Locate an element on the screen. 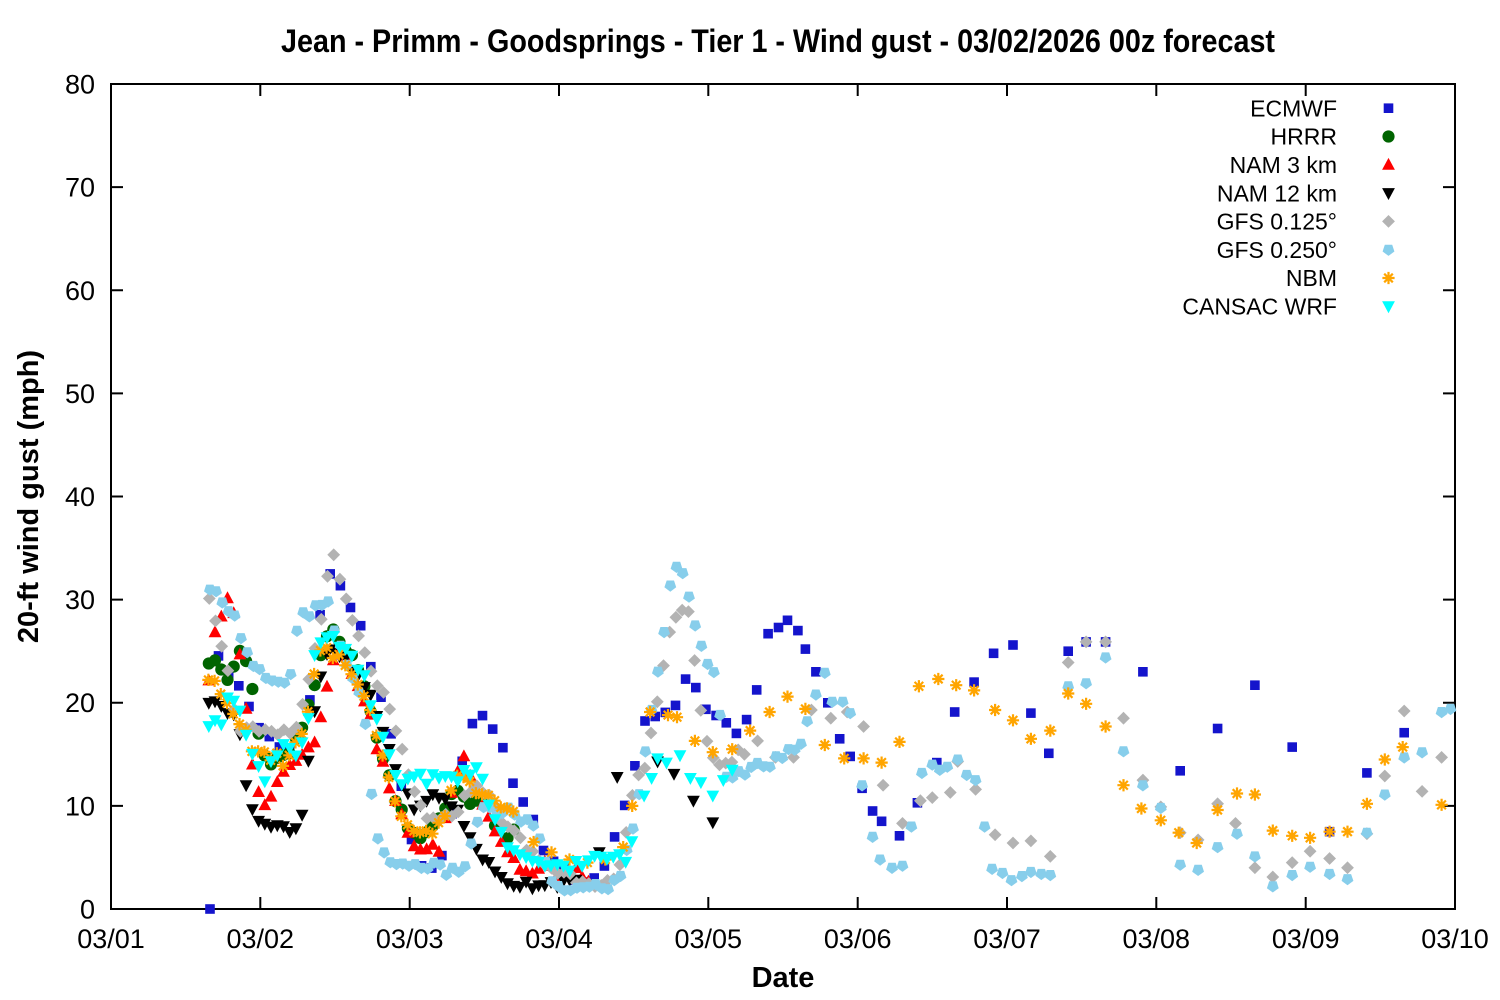 This screenshot has height=1000, width=1500. svg-text: GFS 0.125° is located at coordinates (1277, 222).